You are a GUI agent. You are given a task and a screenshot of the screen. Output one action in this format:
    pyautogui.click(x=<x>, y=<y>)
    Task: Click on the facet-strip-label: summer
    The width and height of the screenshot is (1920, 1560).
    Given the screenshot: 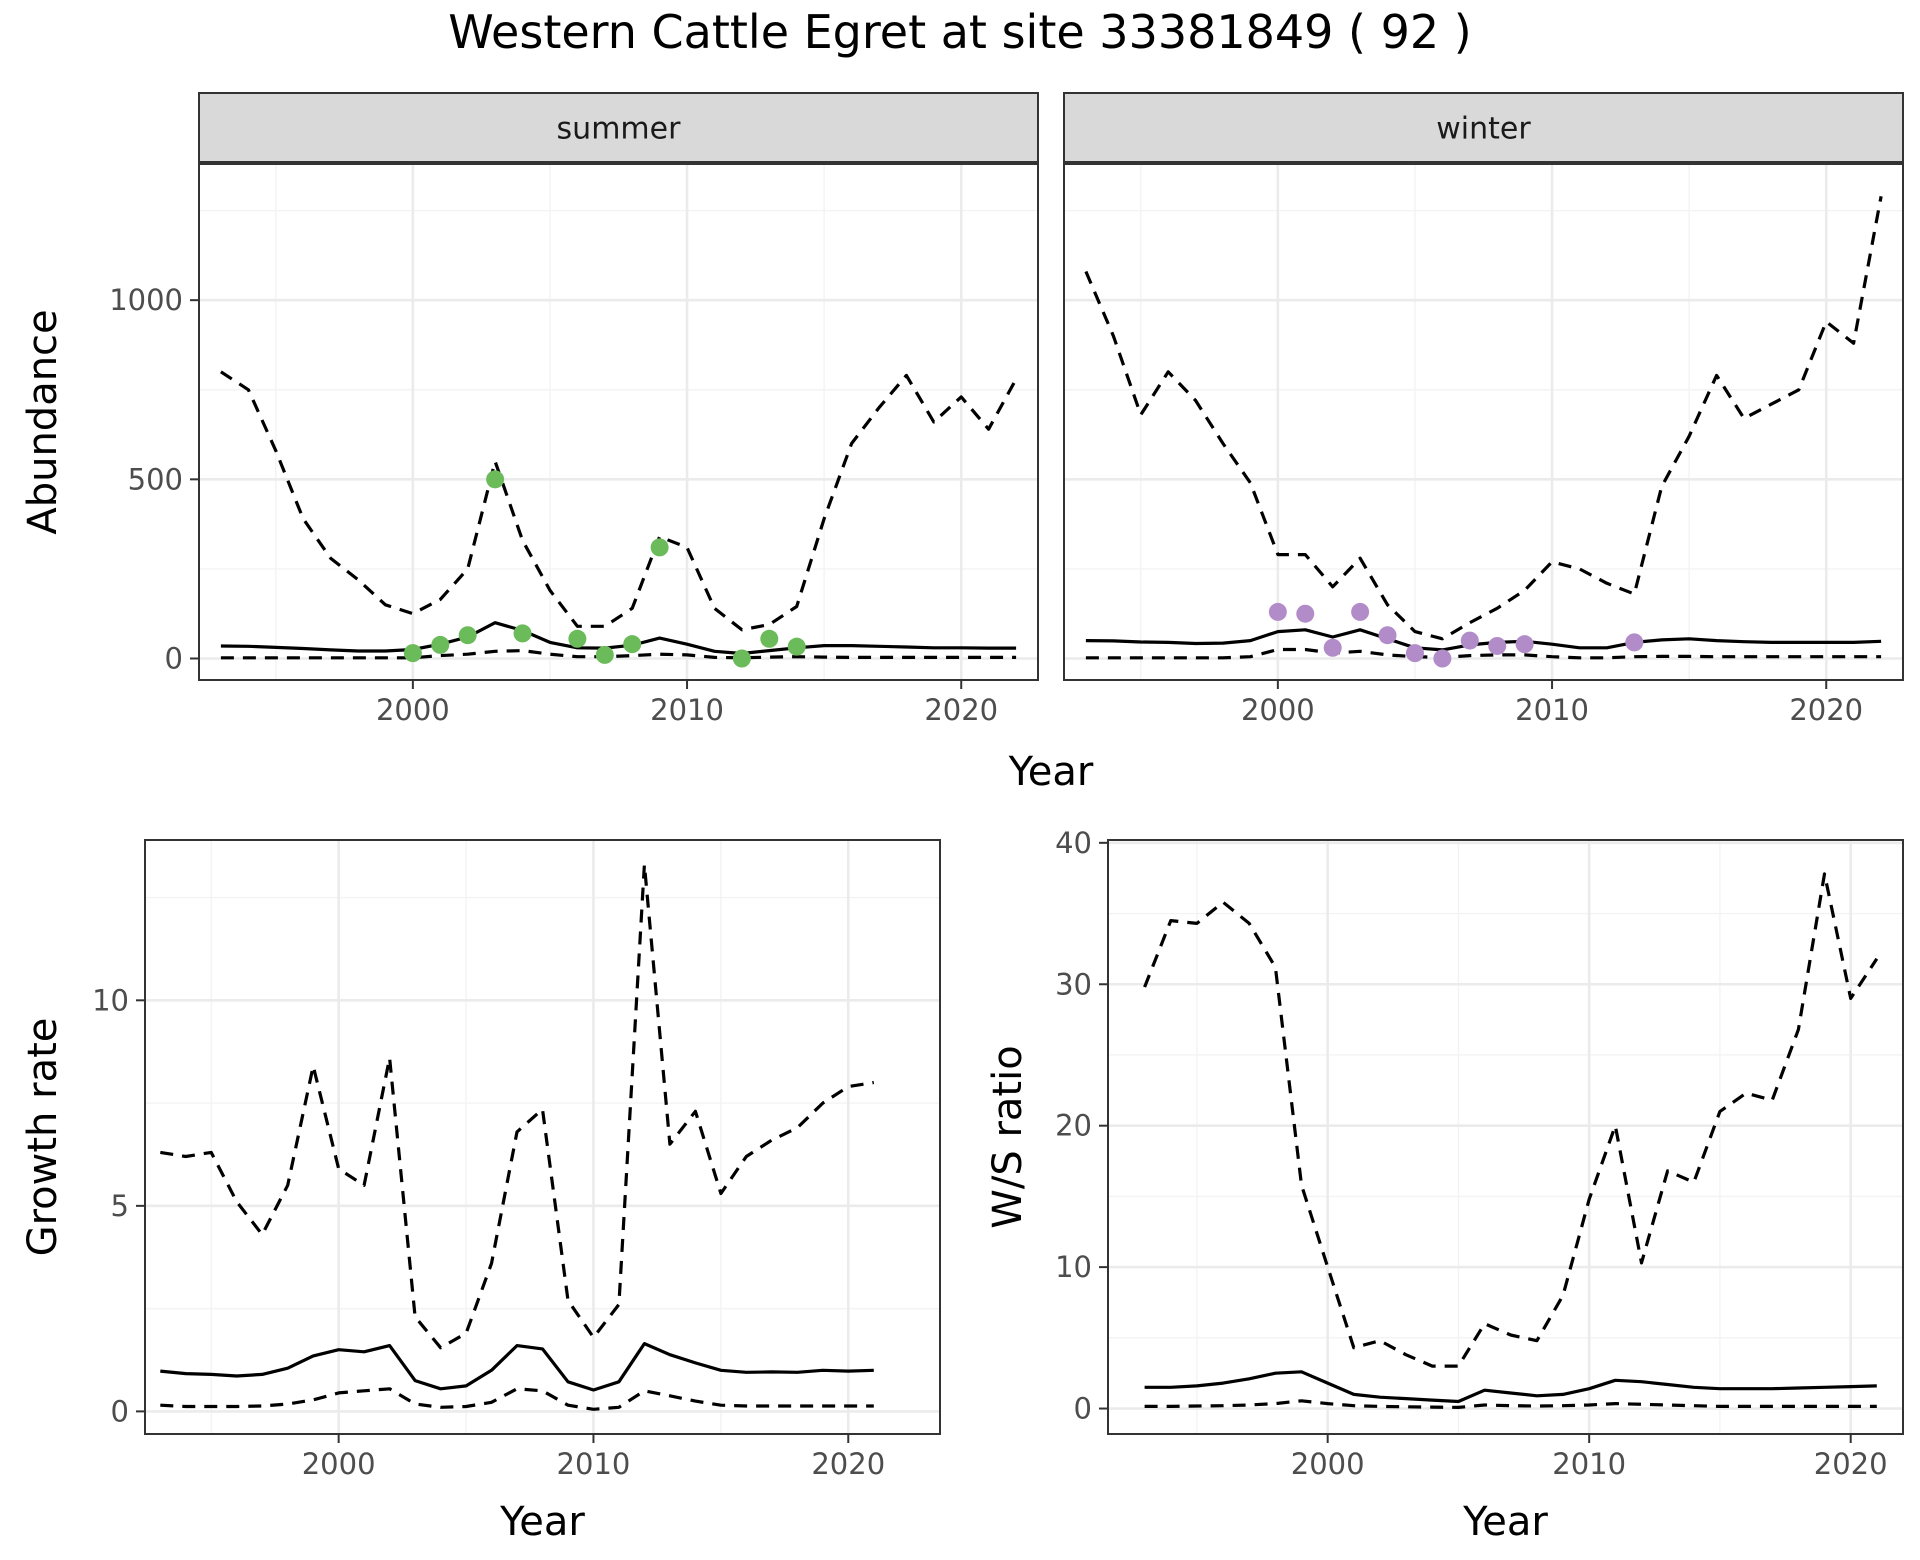 What is the action you would take?
    pyautogui.click(x=619, y=129)
    